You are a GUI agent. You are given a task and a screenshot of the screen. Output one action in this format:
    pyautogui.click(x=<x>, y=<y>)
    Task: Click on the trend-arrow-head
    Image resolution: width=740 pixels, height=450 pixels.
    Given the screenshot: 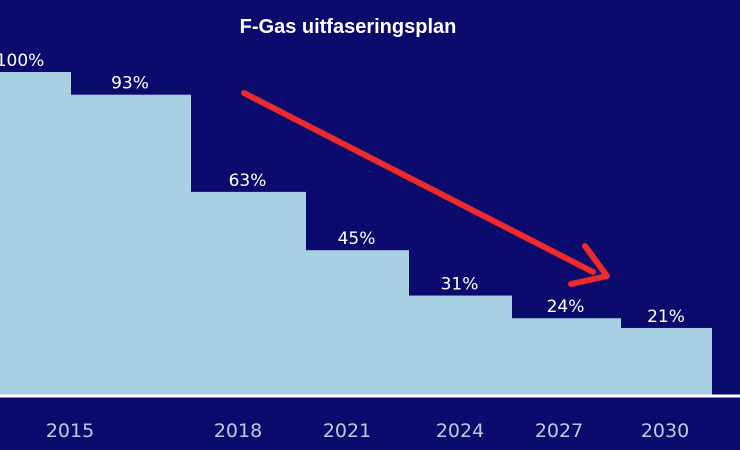 What is the action you would take?
    pyautogui.click(x=589, y=265)
    